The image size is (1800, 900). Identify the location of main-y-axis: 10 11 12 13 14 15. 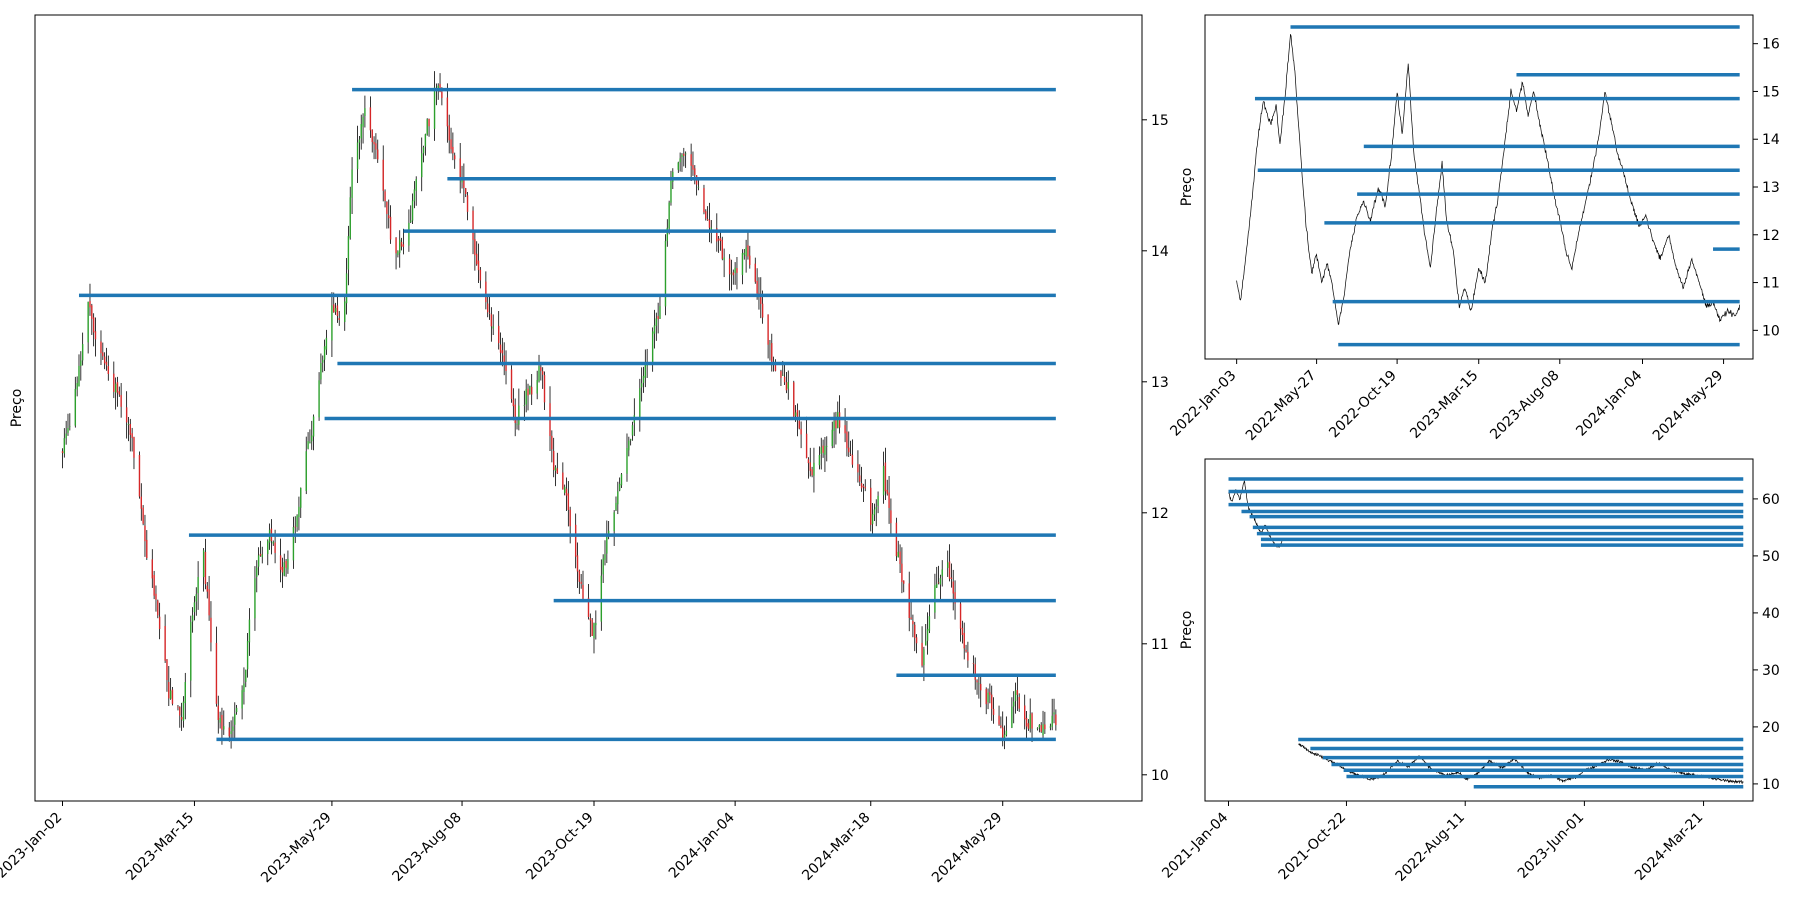
(1155, 448).